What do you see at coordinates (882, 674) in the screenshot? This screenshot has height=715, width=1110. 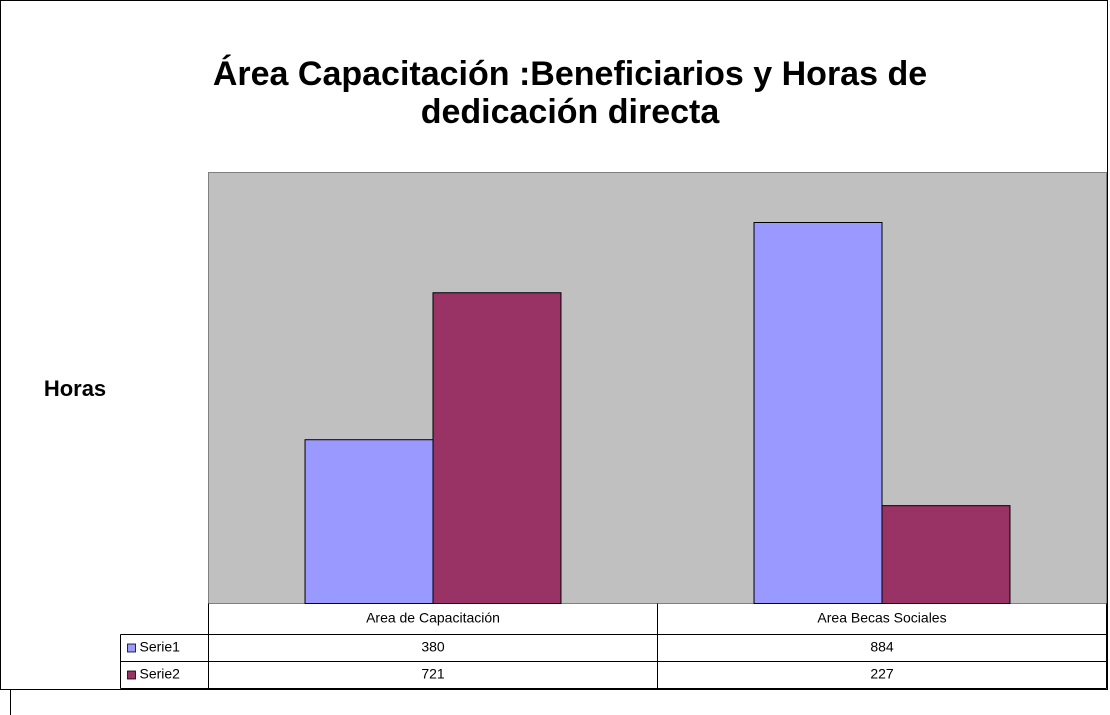 I see `data-table-value: 227` at bounding box center [882, 674].